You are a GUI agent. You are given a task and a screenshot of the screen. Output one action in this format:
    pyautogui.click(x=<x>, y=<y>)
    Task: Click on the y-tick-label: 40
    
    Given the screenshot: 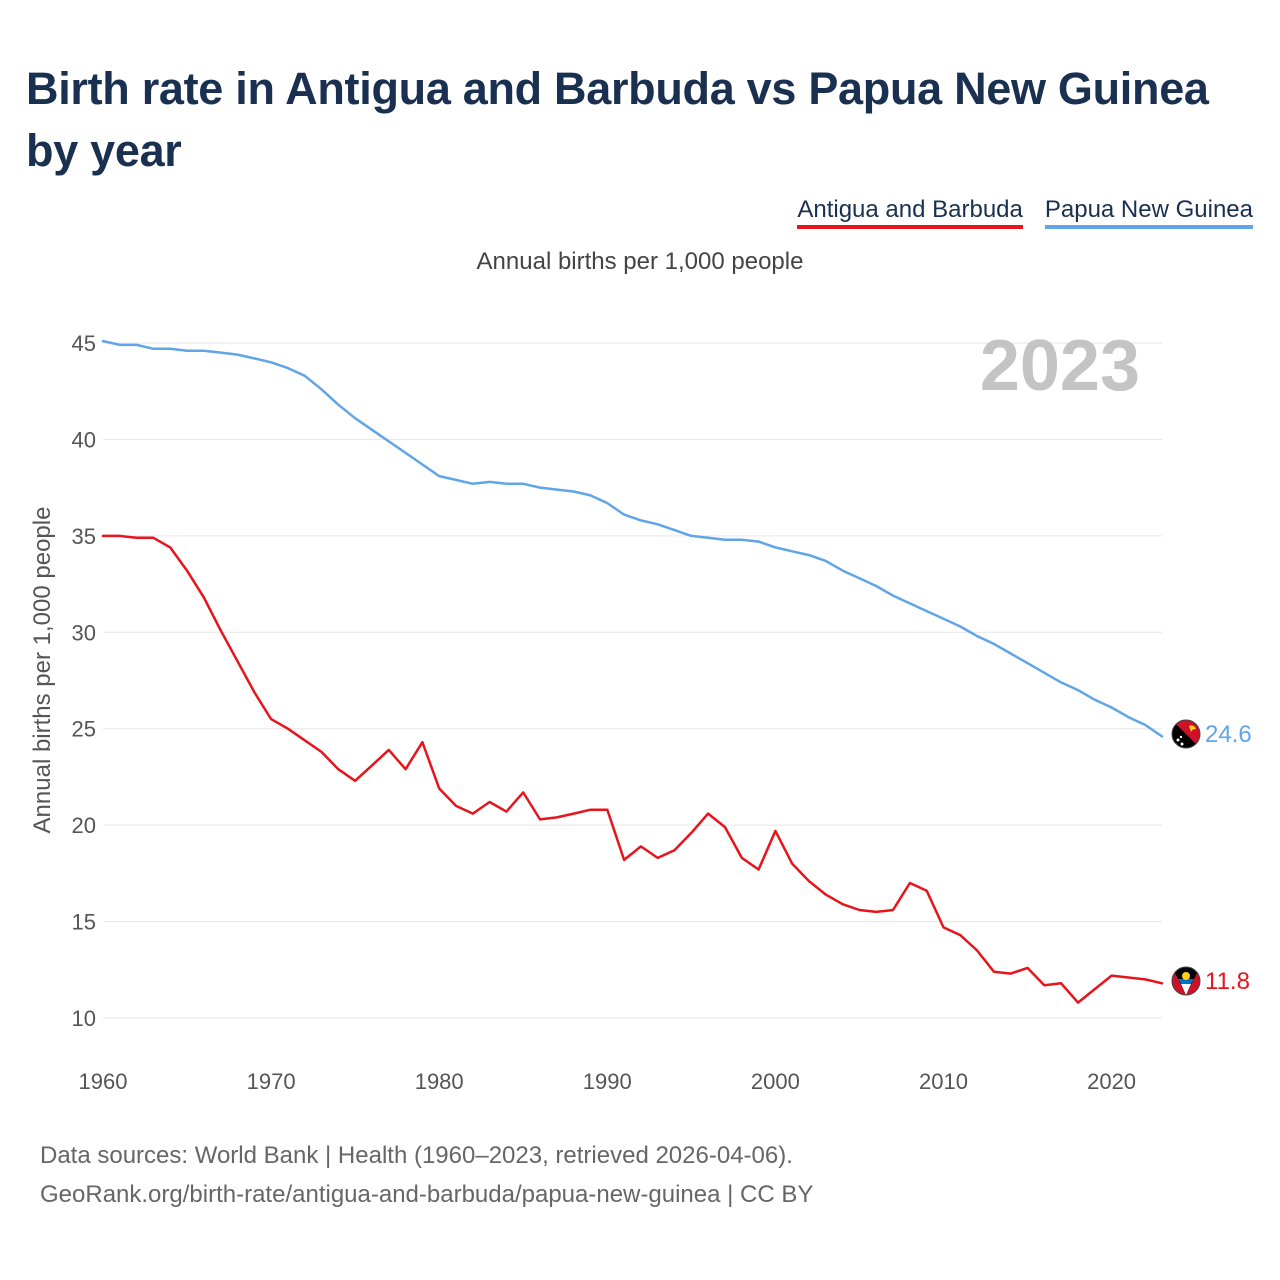 What is the action you would take?
    pyautogui.click(x=84, y=439)
    